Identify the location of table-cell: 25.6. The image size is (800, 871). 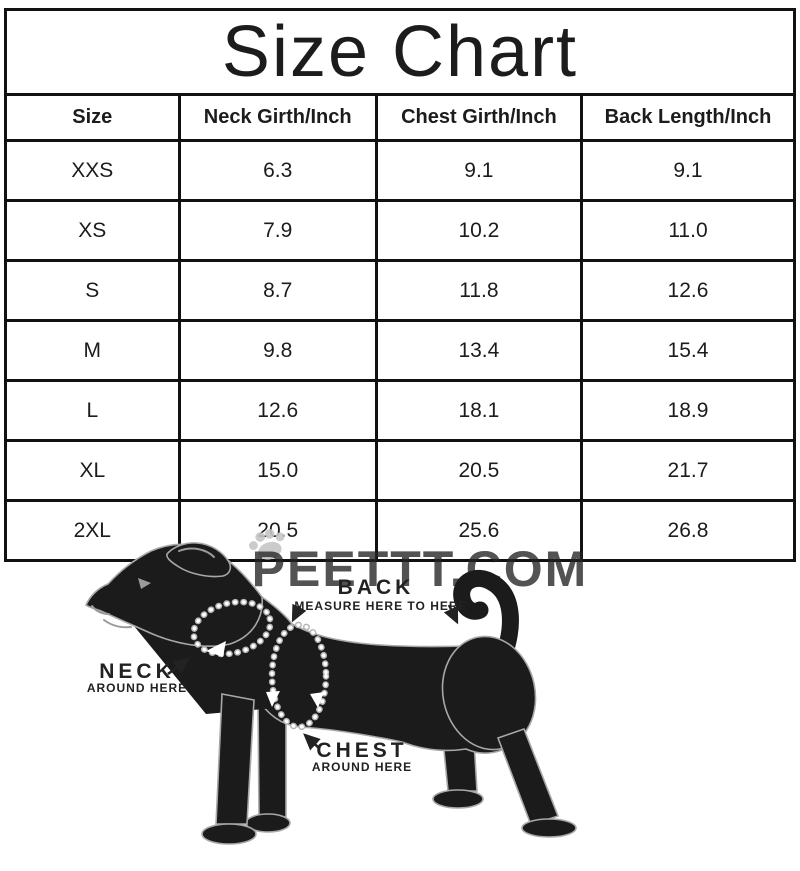
(478, 530).